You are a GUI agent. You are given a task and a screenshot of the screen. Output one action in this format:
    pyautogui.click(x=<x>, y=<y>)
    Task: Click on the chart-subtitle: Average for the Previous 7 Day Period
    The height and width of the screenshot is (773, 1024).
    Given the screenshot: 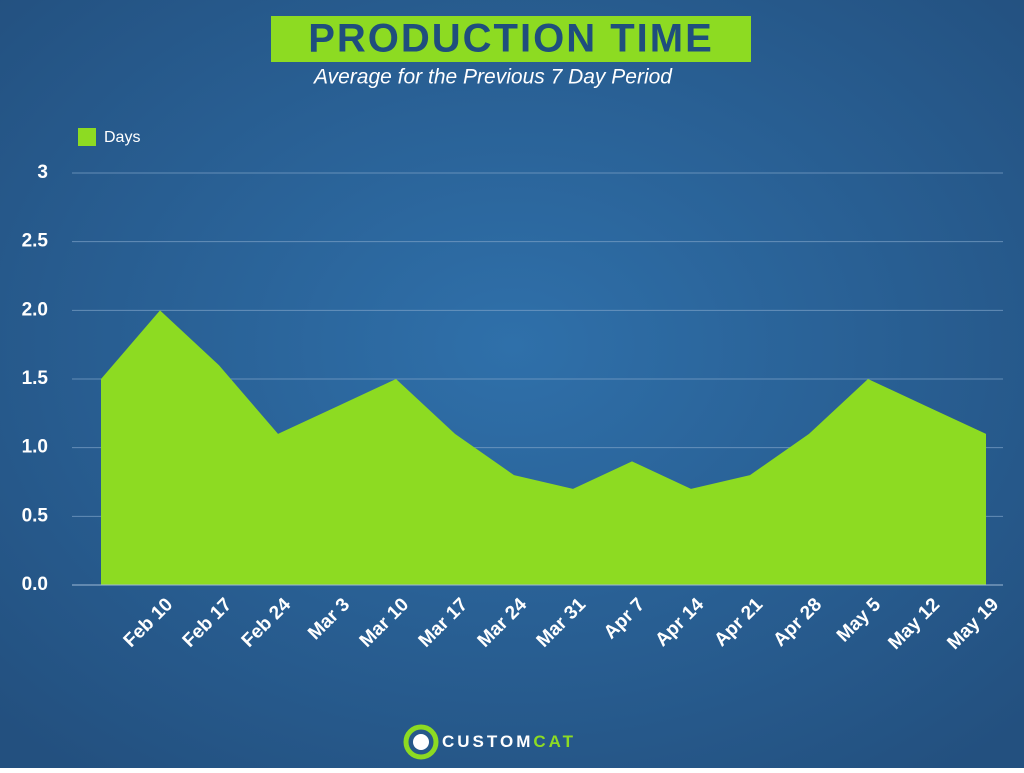 What is the action you would take?
    pyautogui.click(x=492, y=77)
    